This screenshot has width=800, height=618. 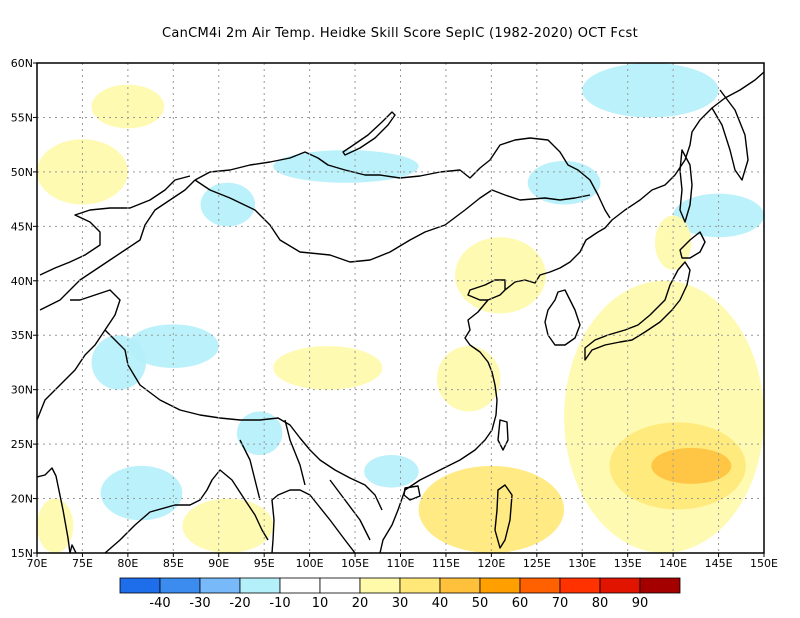 I want to click on colorbar-label: -30, so click(x=199, y=603).